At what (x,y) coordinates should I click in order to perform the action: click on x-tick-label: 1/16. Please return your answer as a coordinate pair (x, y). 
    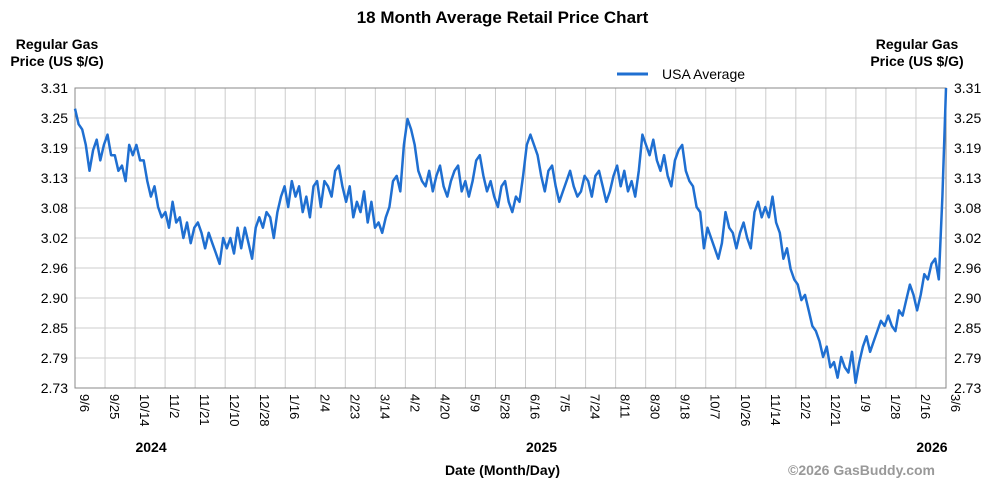
    Looking at the image, I should click on (294, 406).